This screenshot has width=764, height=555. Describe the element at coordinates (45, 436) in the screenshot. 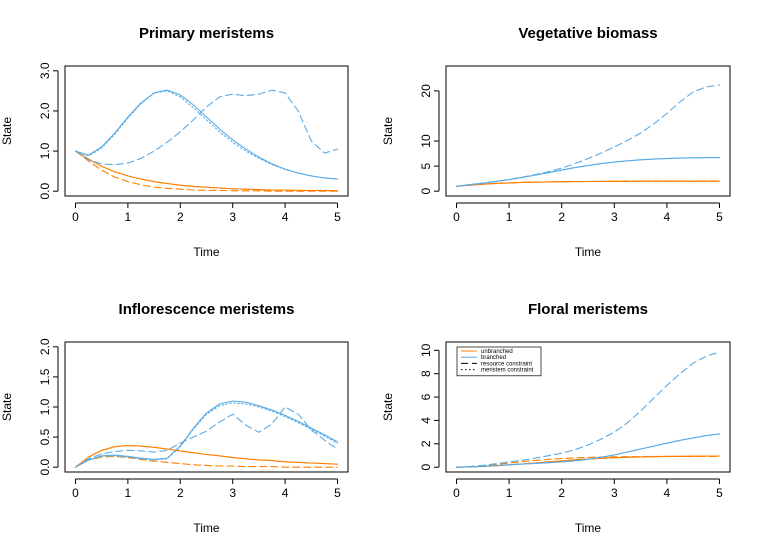

I see `y-tick-label: 0.5` at that location.